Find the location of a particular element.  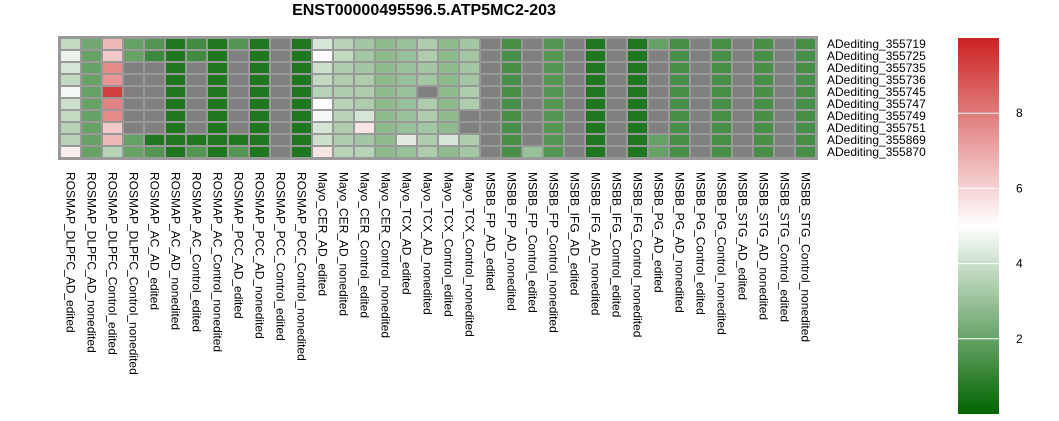

column-label: ROSMAP_PCC_AD_nonedited is located at coordinates (260, 255).